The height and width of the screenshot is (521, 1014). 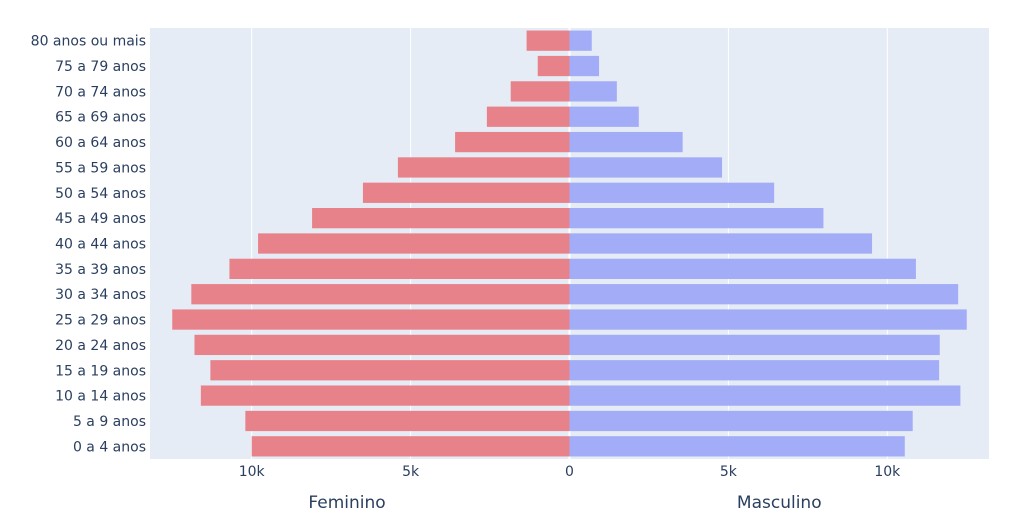 What do you see at coordinates (100, 92) in the screenshot?
I see `y-tick-label-14: 70 a 74 anos` at bounding box center [100, 92].